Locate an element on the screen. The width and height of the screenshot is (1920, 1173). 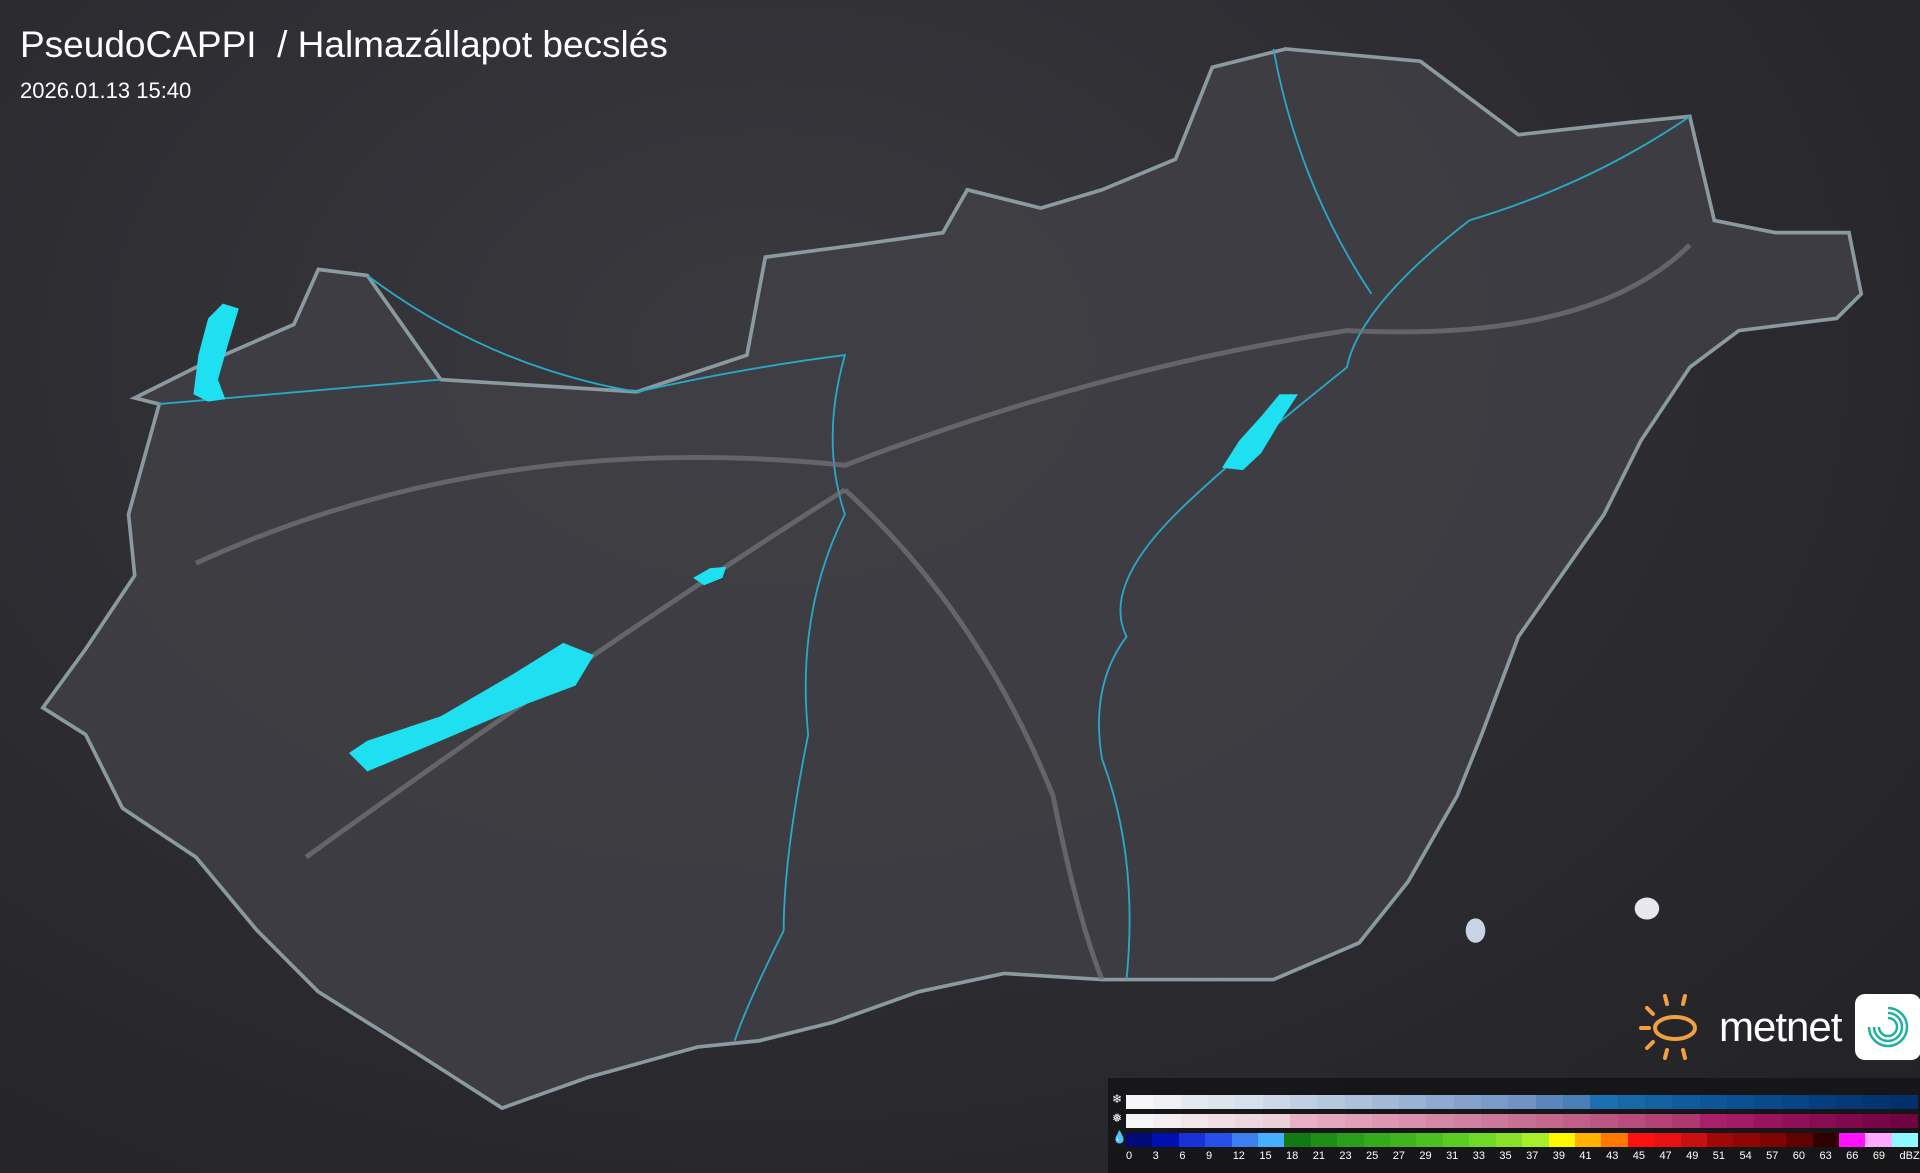
legend-mixed-bar is located at coordinates (1522, 1121).